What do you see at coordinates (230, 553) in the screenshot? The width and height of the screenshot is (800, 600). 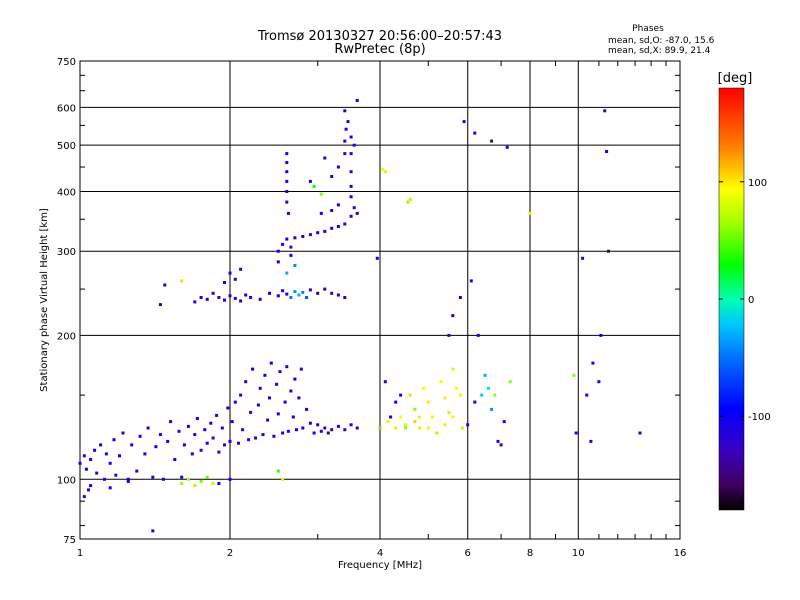 I see `x-tick-label: 2` at bounding box center [230, 553].